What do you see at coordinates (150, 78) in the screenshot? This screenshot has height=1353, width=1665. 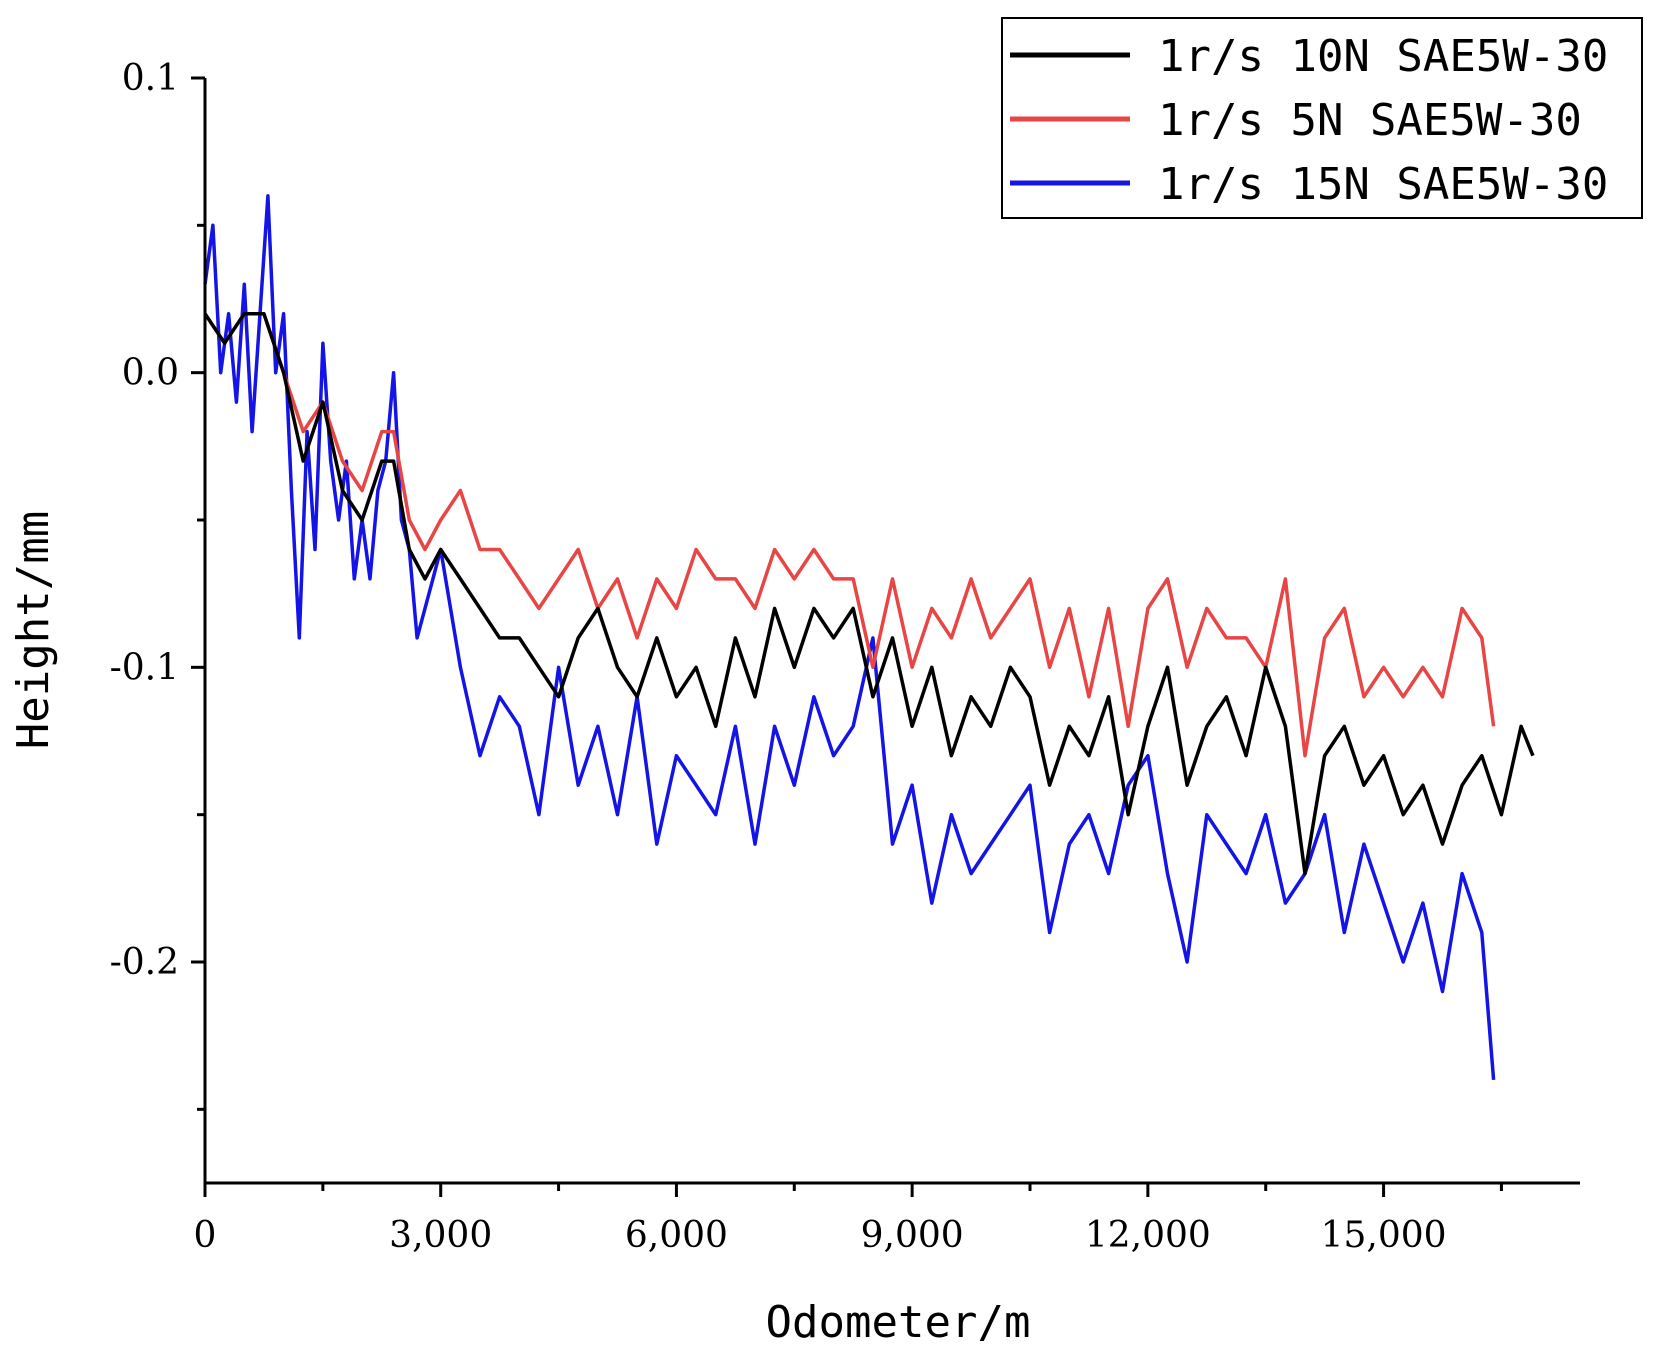 I see `y-tick-label: 0.1` at bounding box center [150, 78].